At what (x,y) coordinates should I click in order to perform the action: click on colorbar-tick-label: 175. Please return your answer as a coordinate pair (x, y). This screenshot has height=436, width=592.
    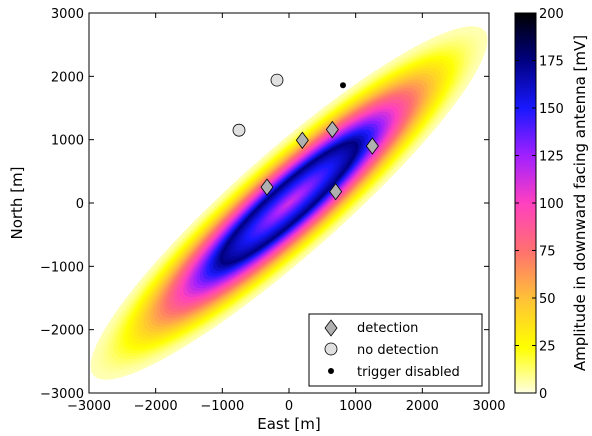
    Looking at the image, I should click on (551, 62).